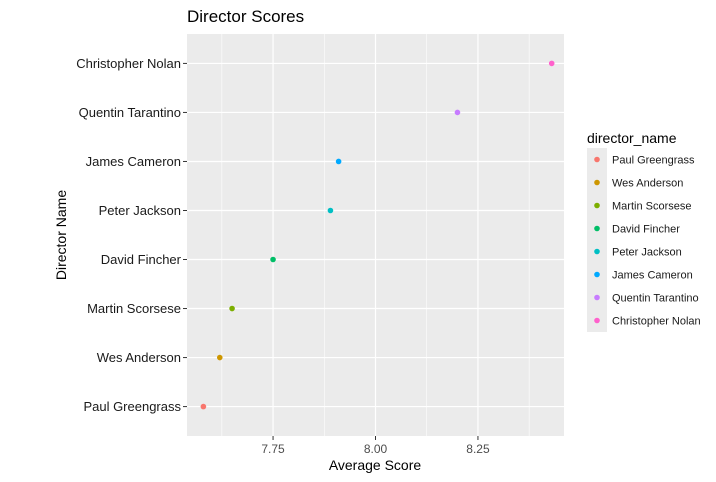 The width and height of the screenshot is (716, 482). Describe the element at coordinates (130, 112) in the screenshot. I see `y-tick-label: Quentin Tarantino` at that location.